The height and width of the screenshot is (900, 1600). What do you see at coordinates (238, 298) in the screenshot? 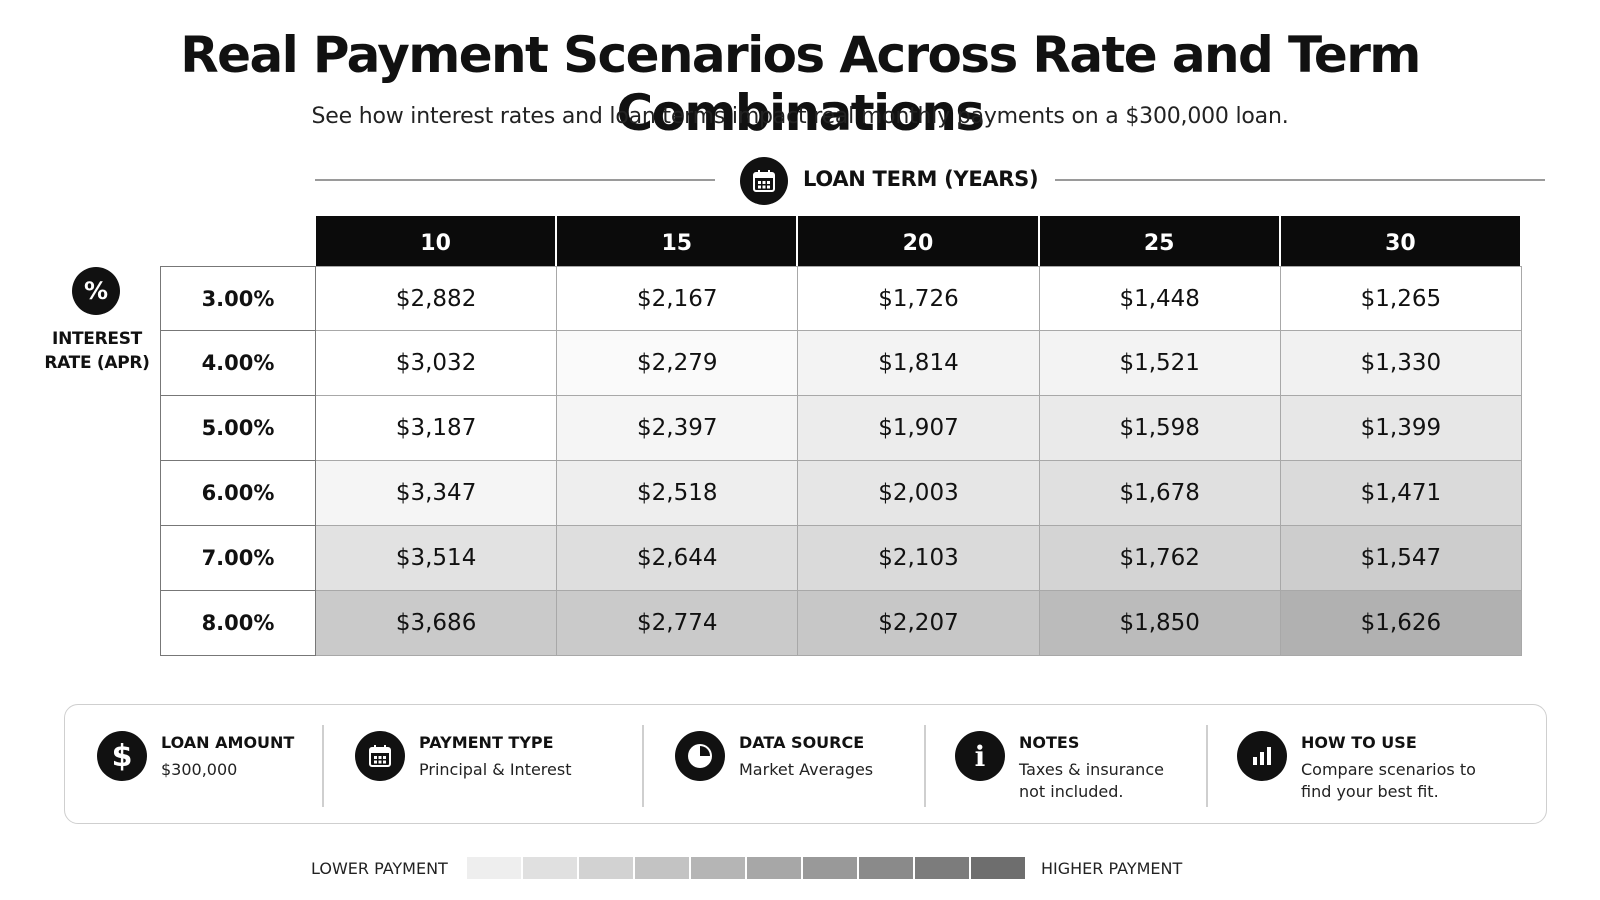
I see `row-header-rate: 3.00%` at bounding box center [238, 298].